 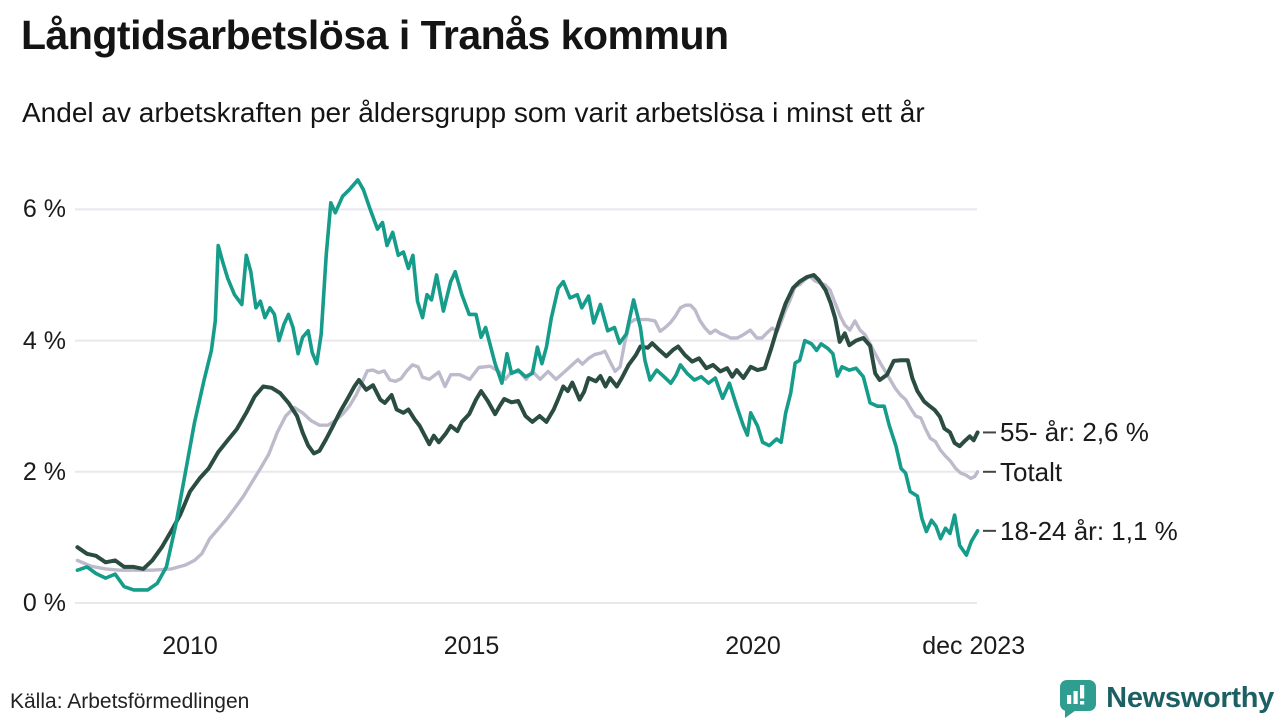 What do you see at coordinates (1031, 471) in the screenshot?
I see `series-label-totalt: Totalt` at bounding box center [1031, 471].